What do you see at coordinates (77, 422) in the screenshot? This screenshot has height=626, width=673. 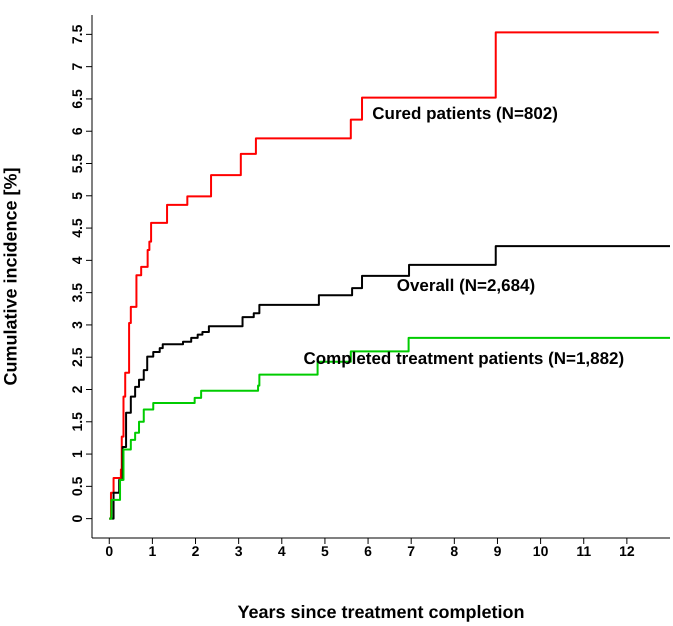 I see `y-tick-label: 1.5` at bounding box center [77, 422].